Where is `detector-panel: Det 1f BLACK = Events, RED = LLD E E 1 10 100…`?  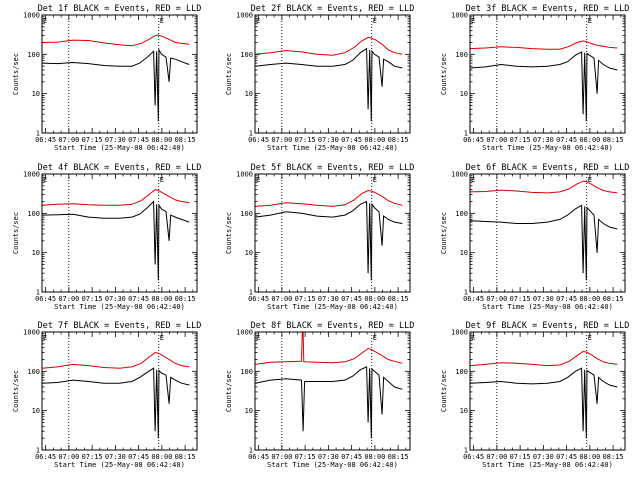 detector-panel: Det 1f BLACK = Events, RED = LLD E E 1 10 100… is located at coordinates (106, 78).